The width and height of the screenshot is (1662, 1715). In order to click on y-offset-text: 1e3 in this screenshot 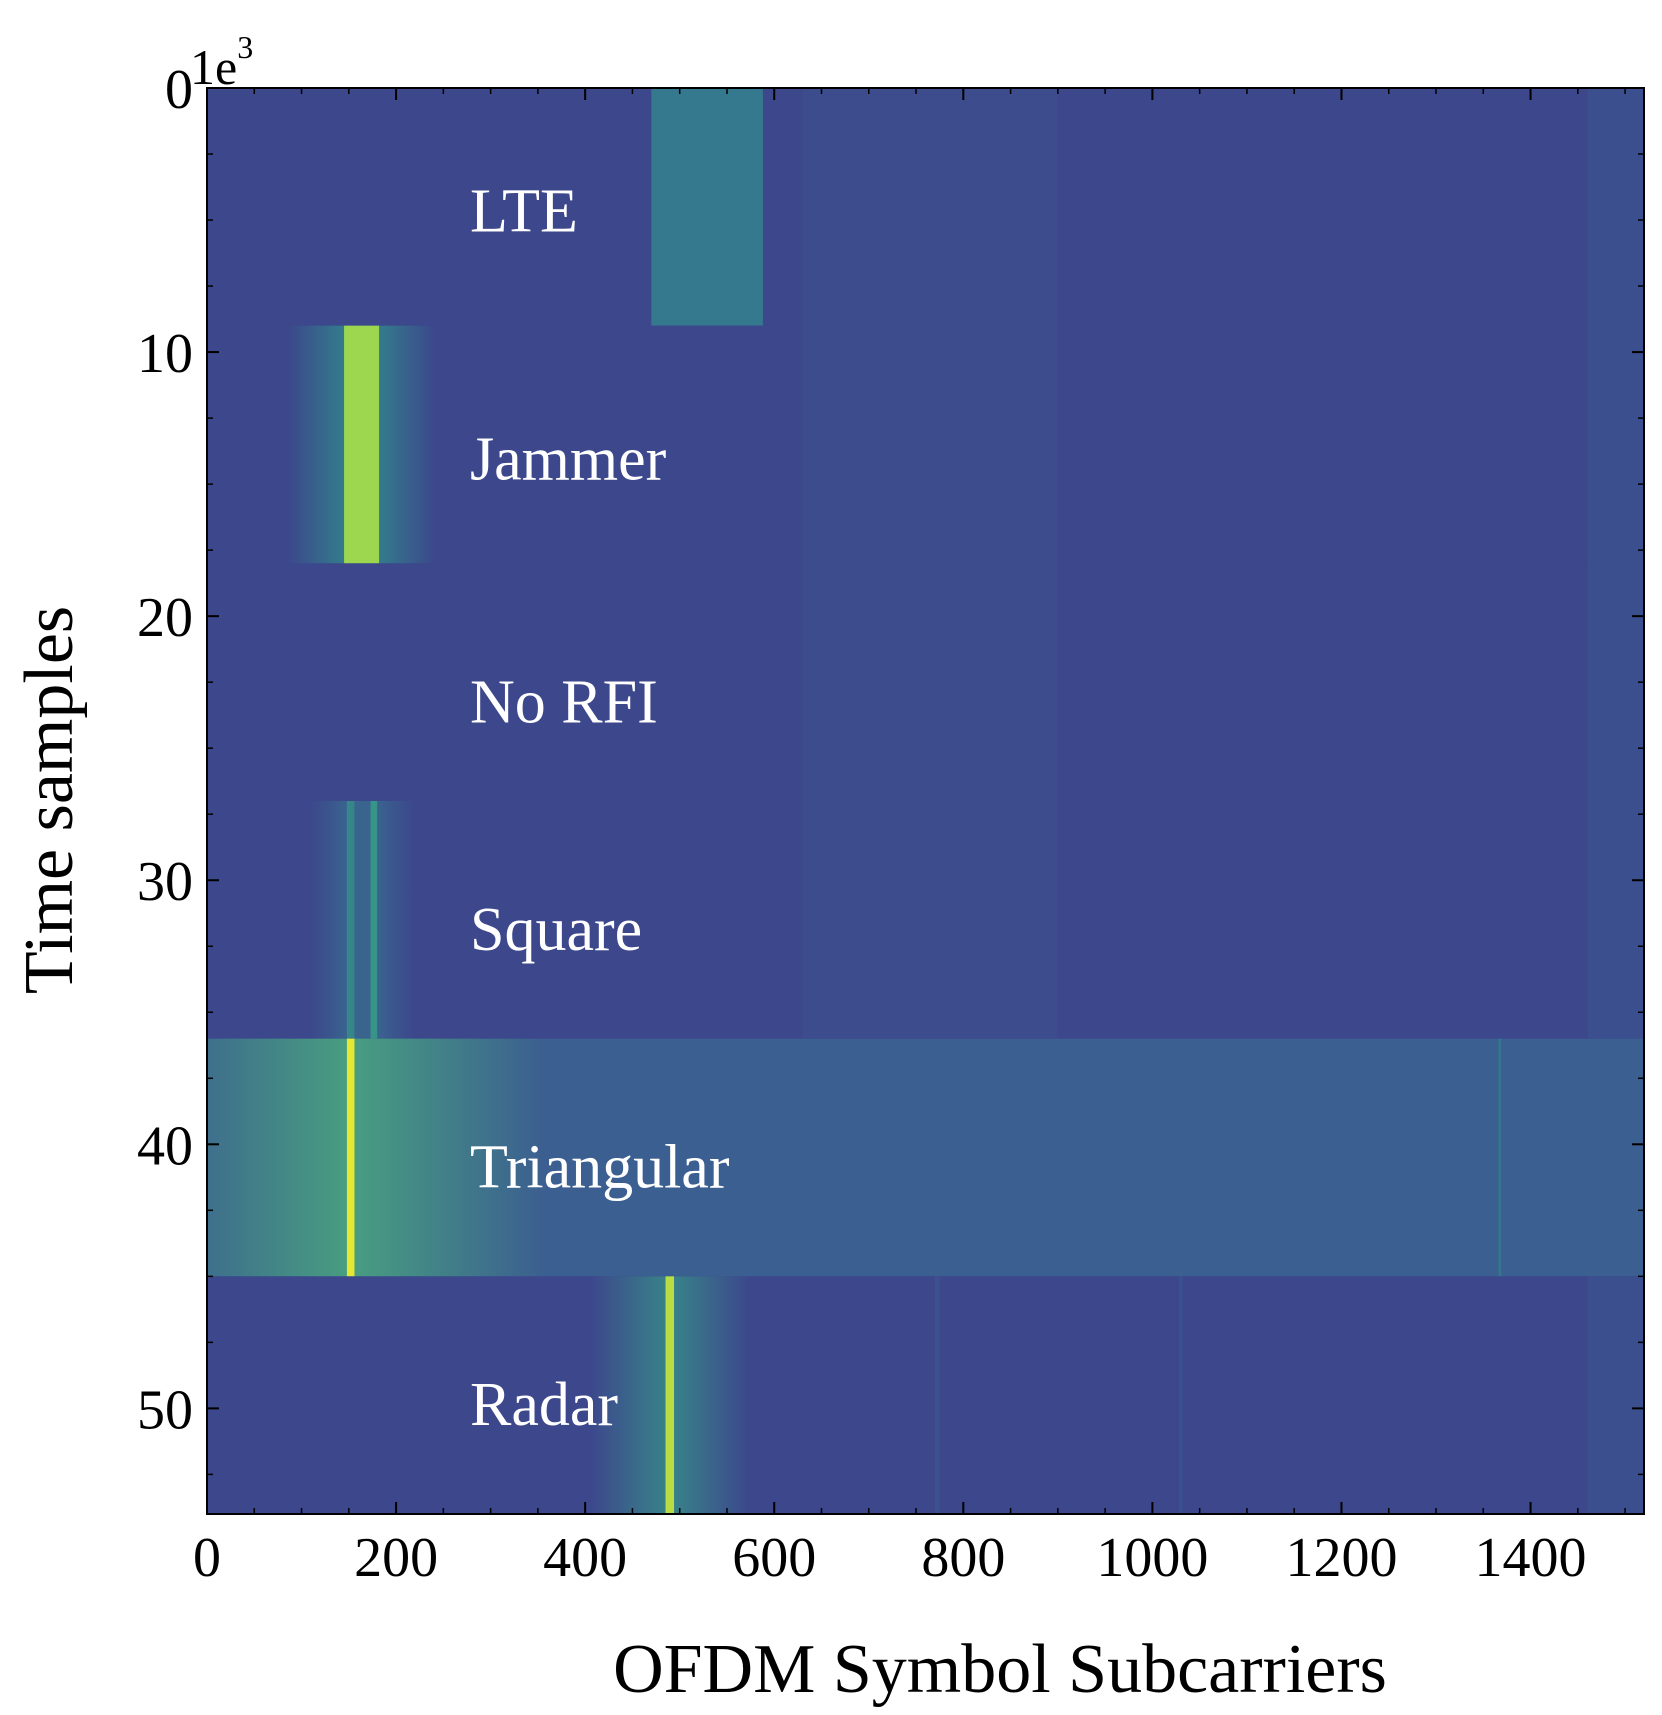, I will do `click(221, 62)`.